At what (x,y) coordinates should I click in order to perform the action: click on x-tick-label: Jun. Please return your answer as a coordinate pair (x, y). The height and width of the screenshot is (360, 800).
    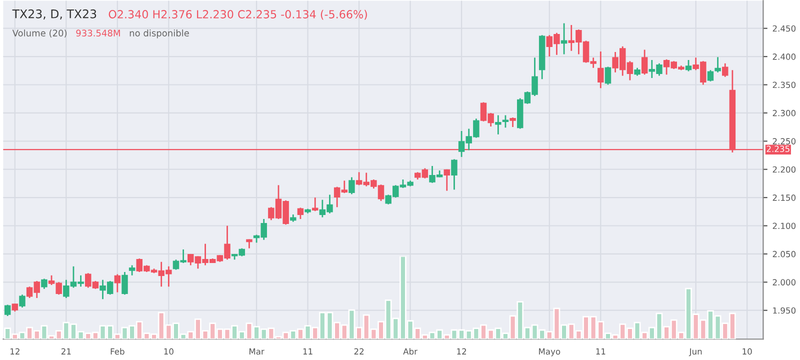
    Looking at the image, I should click on (695, 352).